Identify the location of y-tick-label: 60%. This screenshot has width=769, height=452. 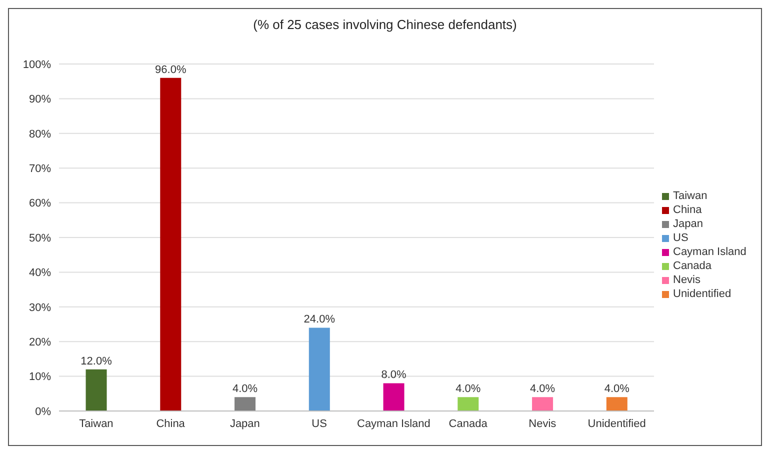
(40, 204).